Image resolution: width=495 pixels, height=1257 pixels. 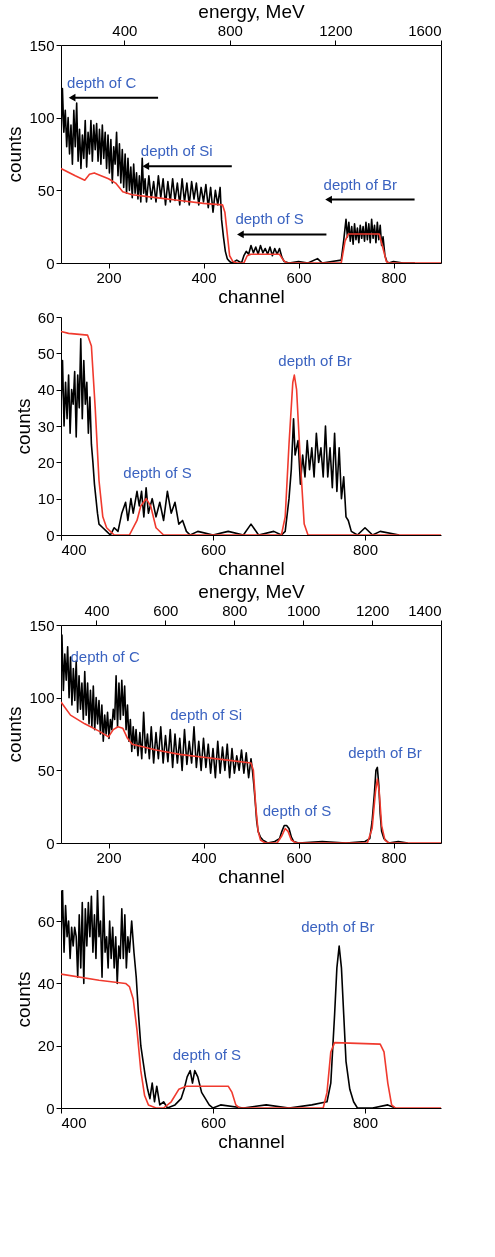 I want to click on x2-tick-label: 1600, so click(x=425, y=30).